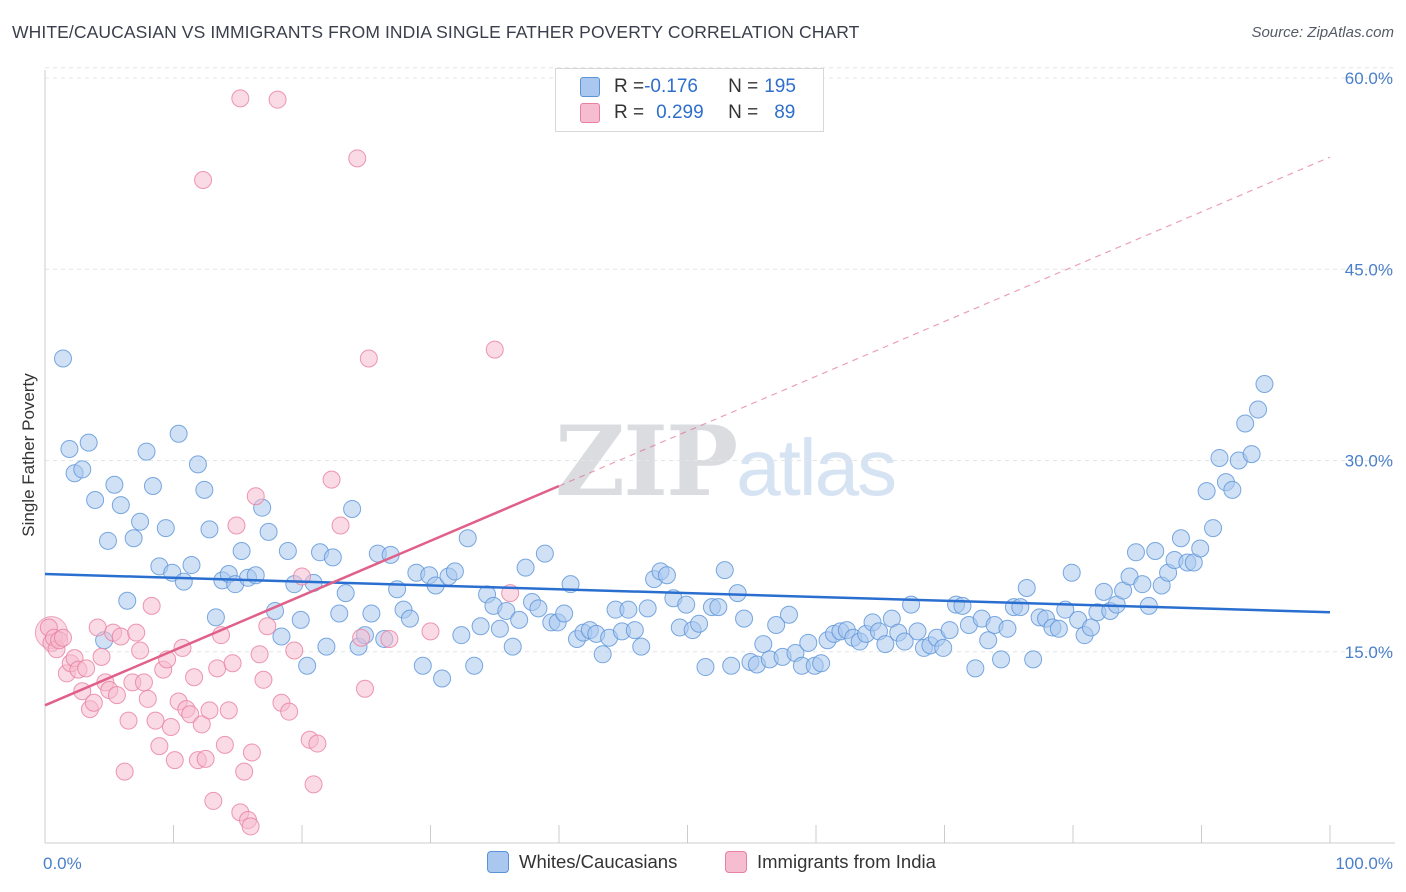 Image resolution: width=1406 pixels, height=892 pixels. I want to click on y-tick-label: 45.0%, so click(1369, 269).